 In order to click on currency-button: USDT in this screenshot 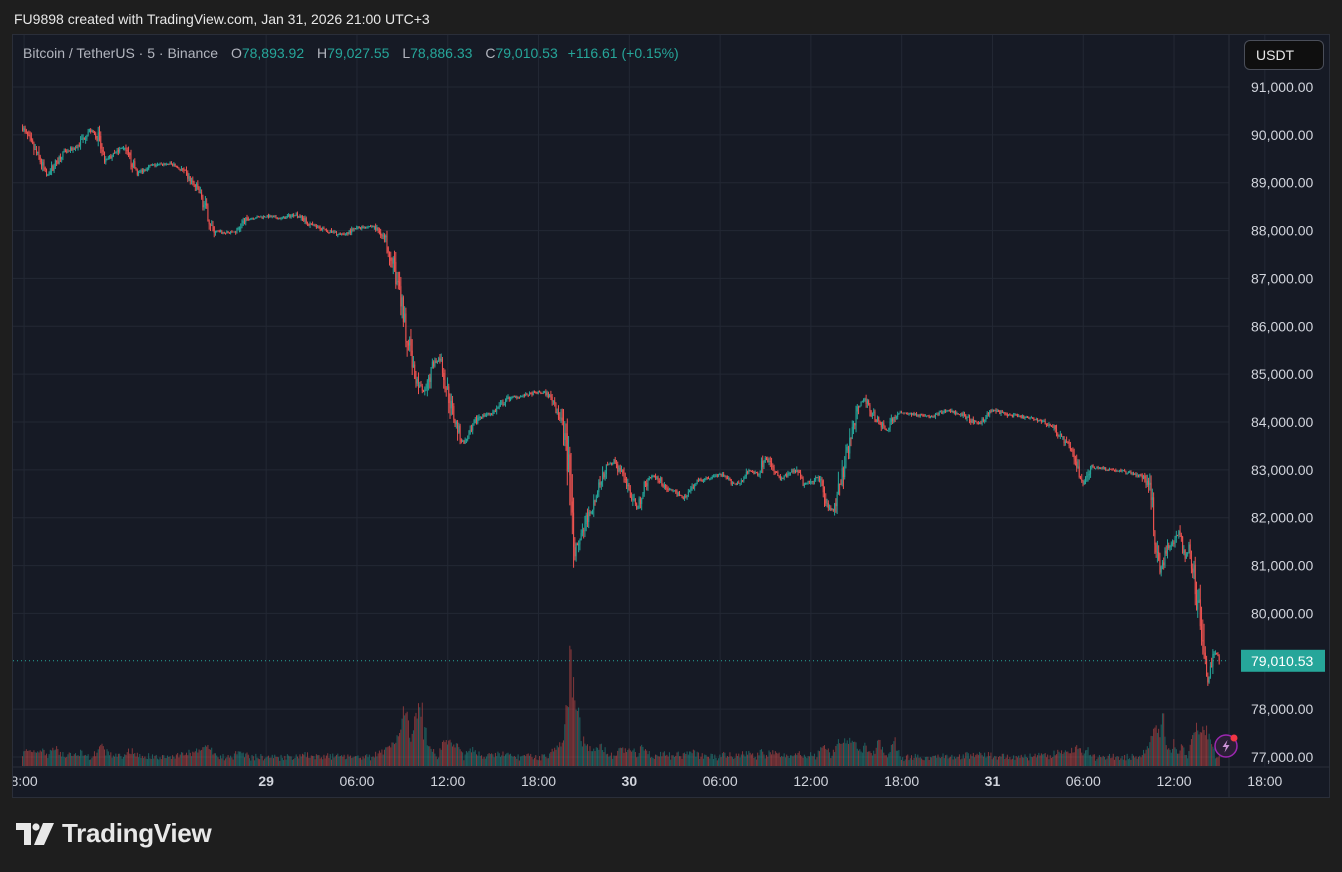, I will do `click(1284, 55)`.